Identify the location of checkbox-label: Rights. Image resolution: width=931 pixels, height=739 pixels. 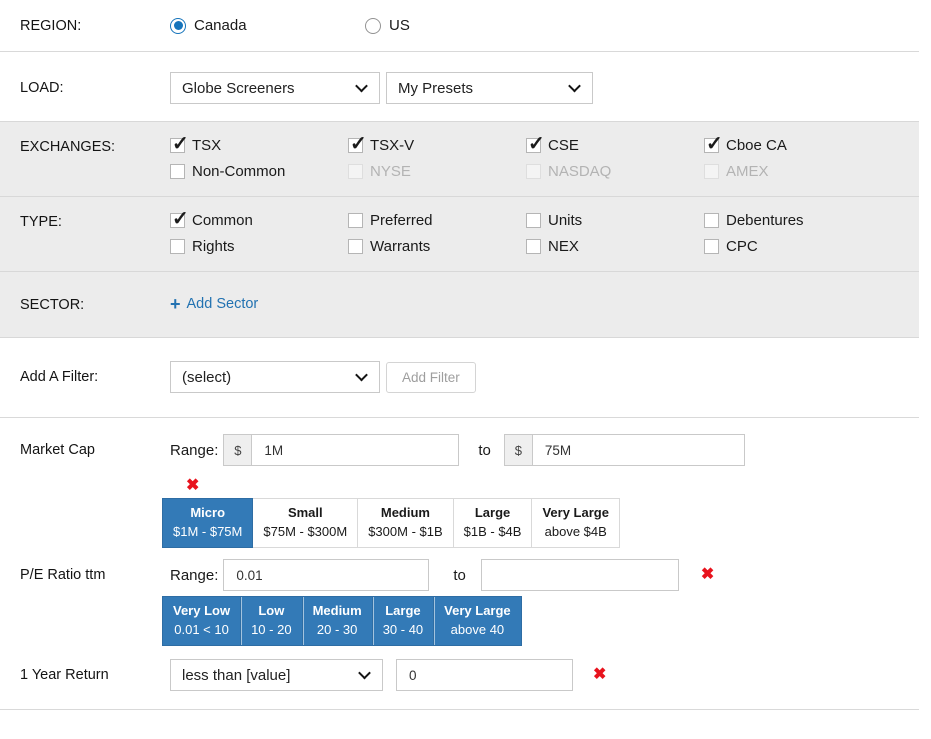
(213, 246).